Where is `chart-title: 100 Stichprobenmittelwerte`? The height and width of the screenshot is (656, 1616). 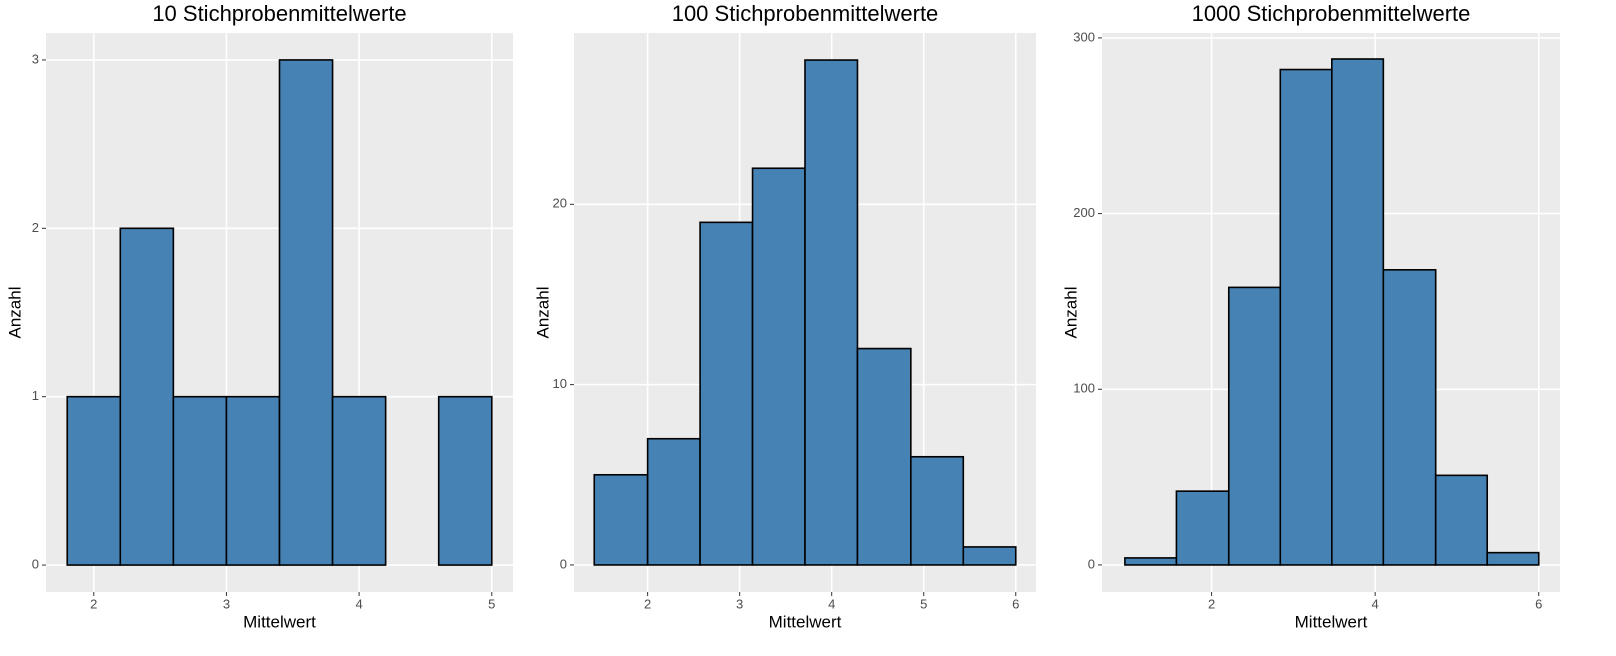
chart-title: 100 Stichprobenmittelwerte is located at coordinates (805, 13).